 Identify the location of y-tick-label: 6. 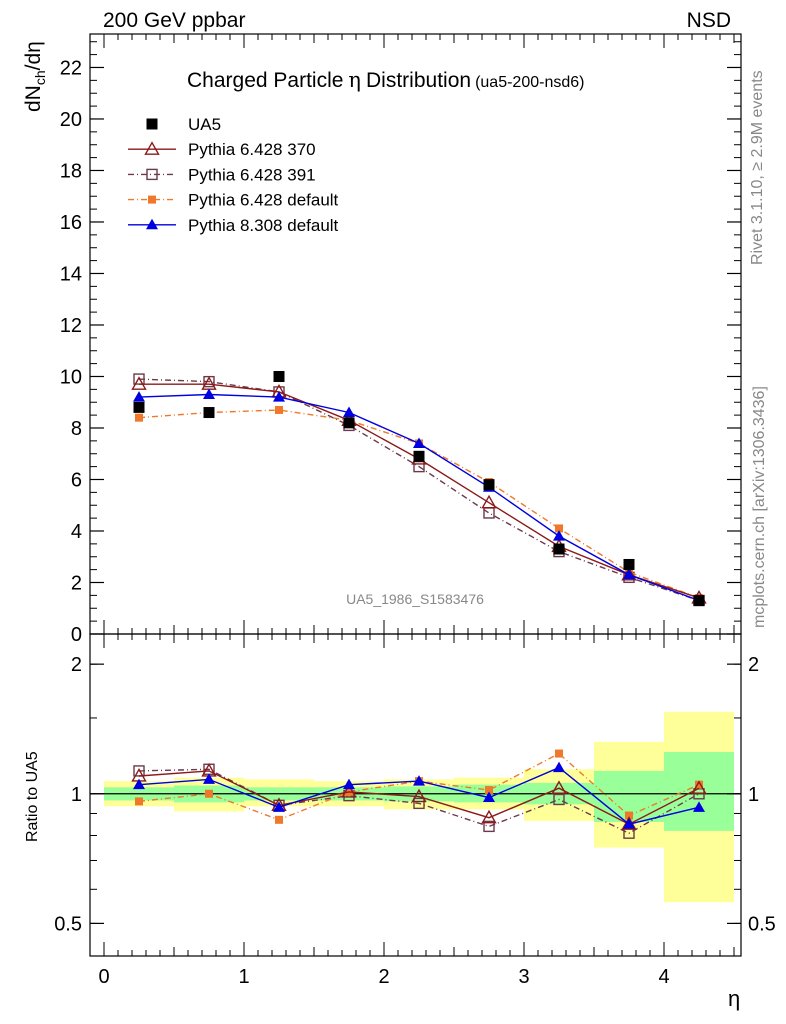
(76, 480).